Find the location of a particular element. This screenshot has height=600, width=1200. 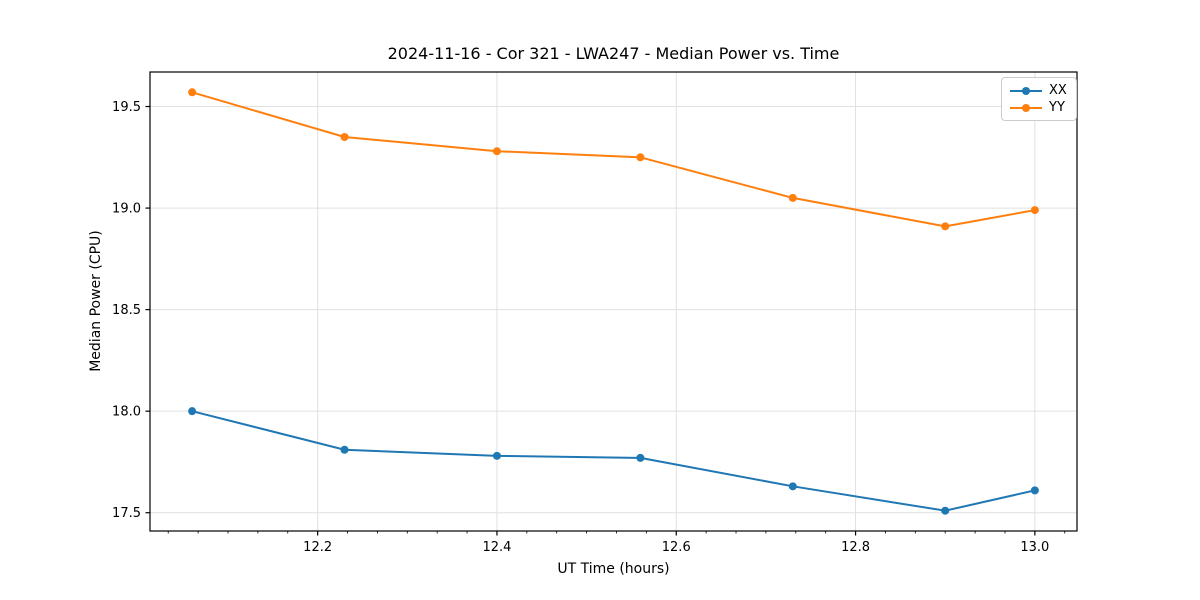

y-axis-label: Median Power (CPU) is located at coordinates (96, 301).